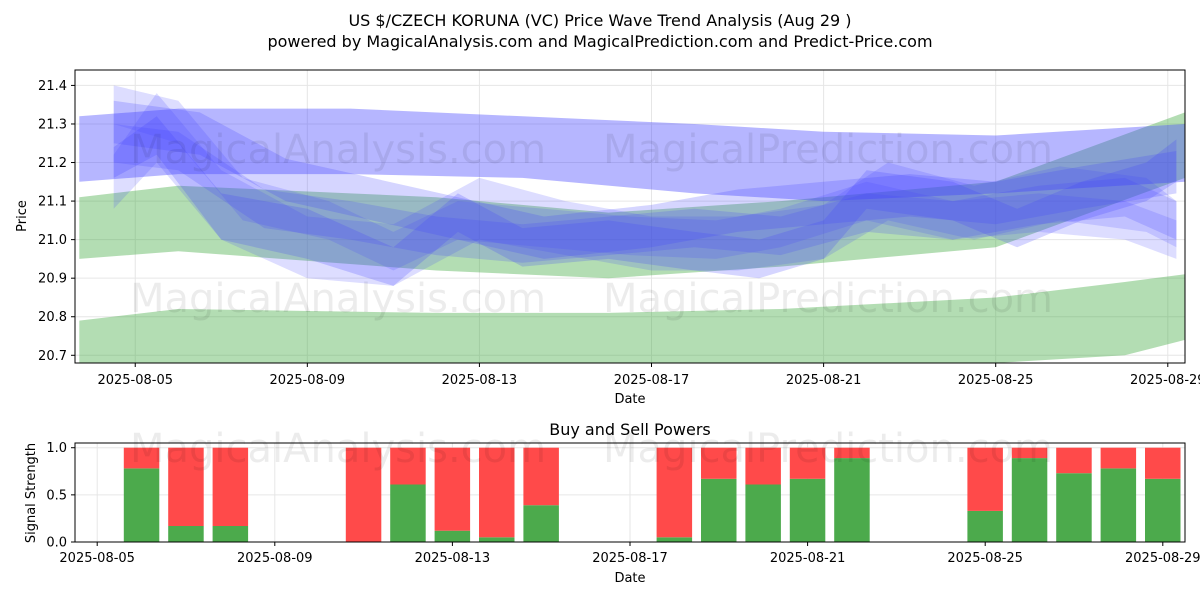  I want to click on price-y-tick-label: 21.4, so click(52, 86).